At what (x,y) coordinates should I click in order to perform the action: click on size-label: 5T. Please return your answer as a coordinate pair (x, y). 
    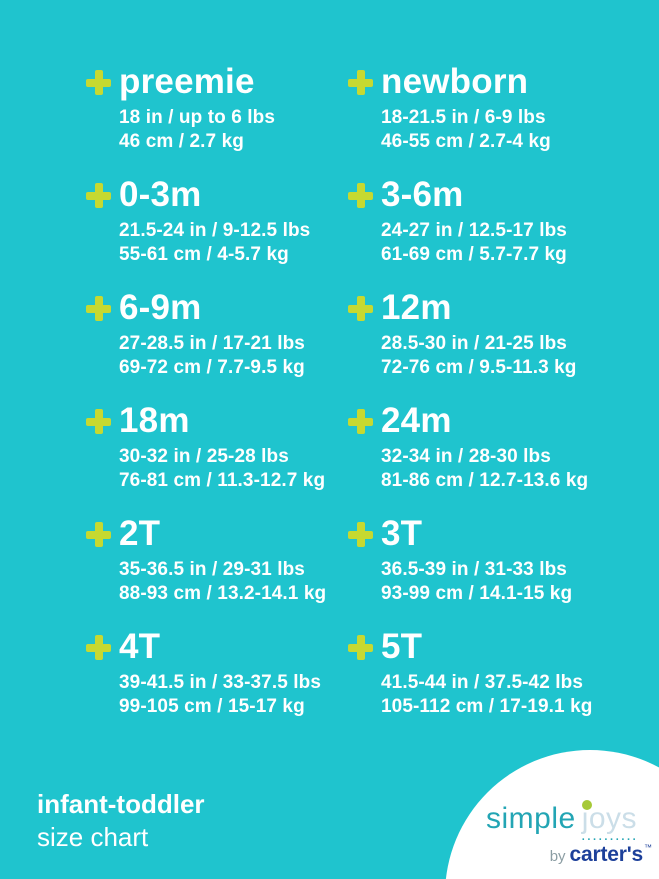
    Looking at the image, I should click on (402, 646).